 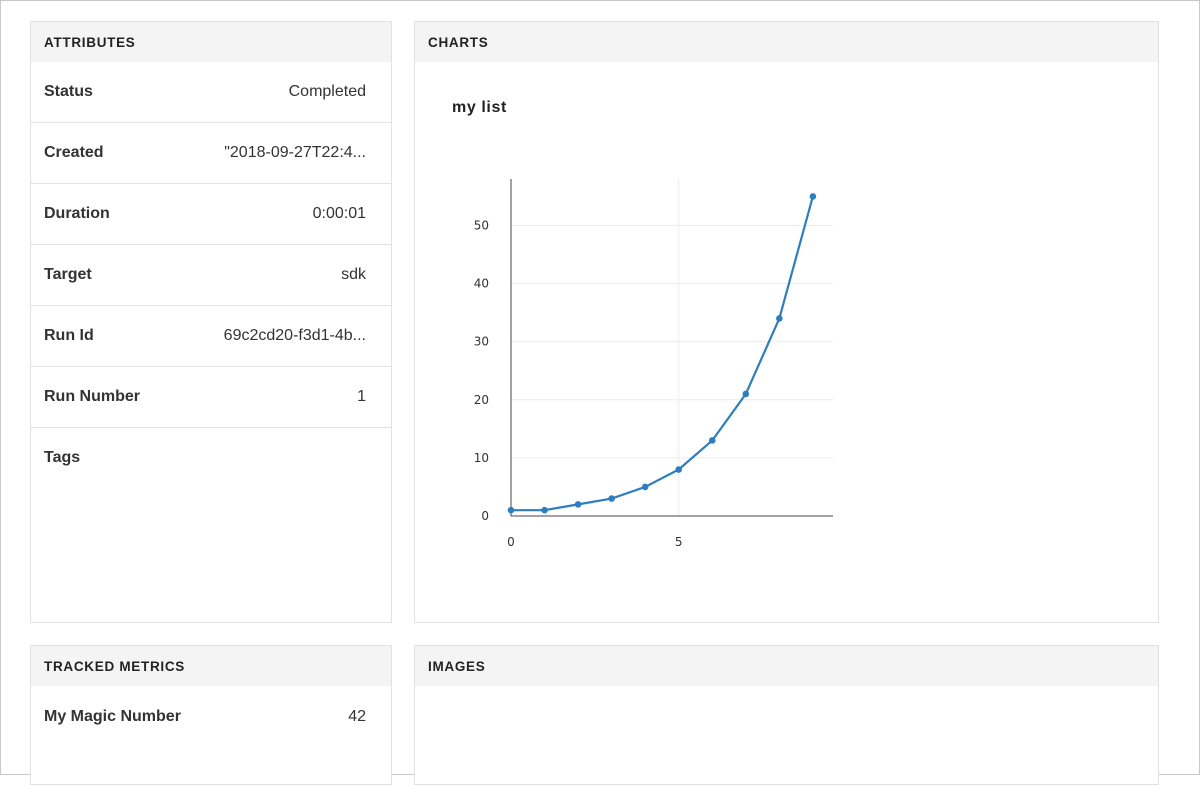 I want to click on attr-key: Status, so click(x=68, y=91).